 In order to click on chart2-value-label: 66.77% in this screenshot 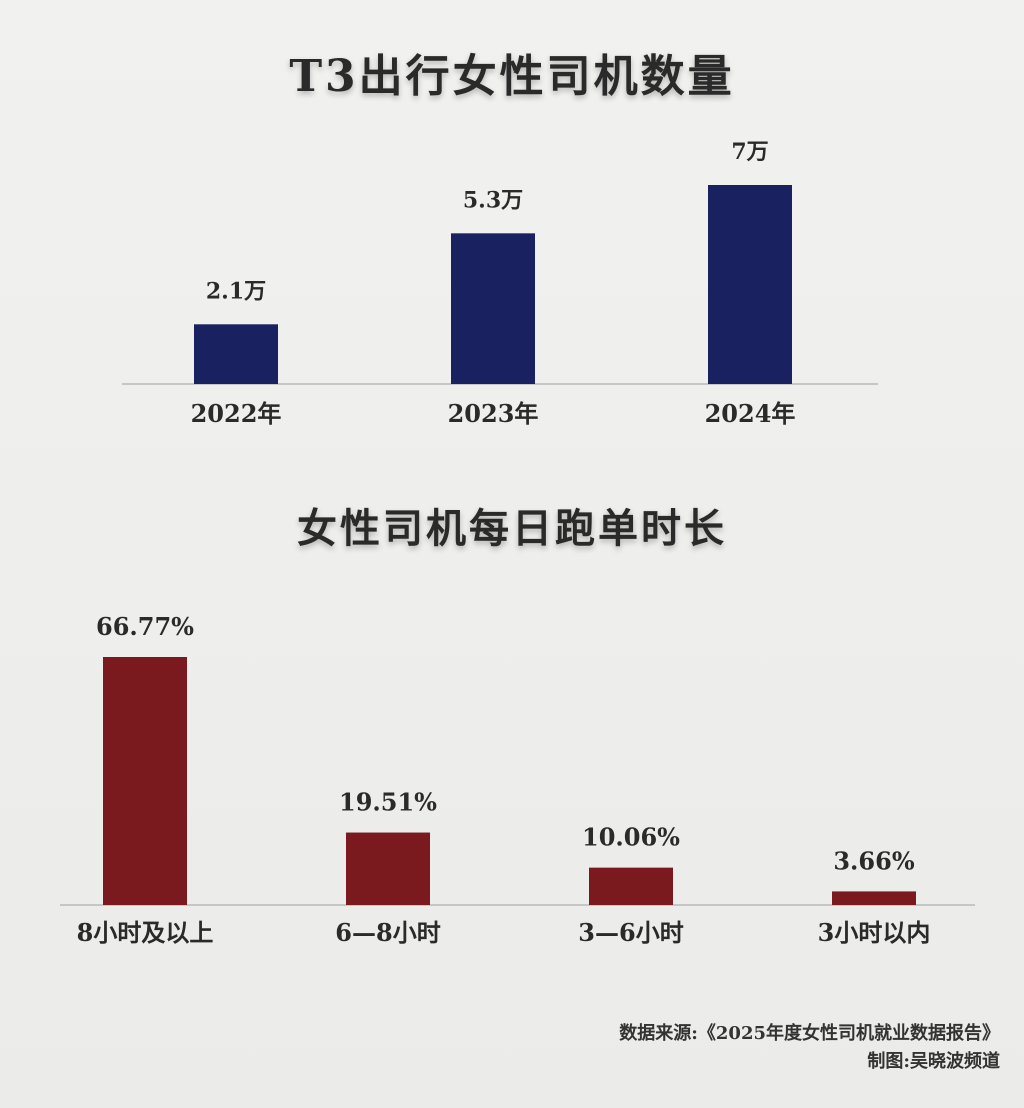, I will do `click(145, 626)`.